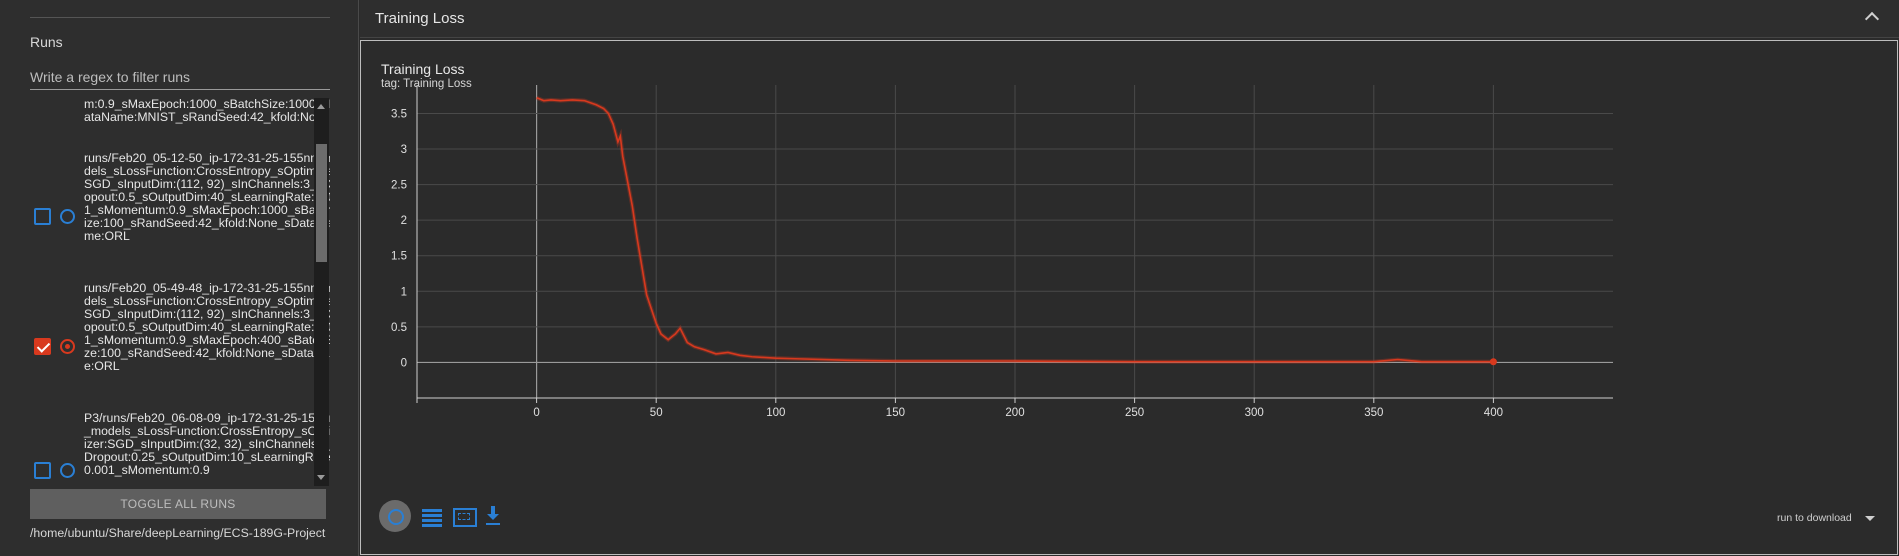 The image size is (1899, 556). Describe the element at coordinates (180, 77) in the screenshot. I see `run-filter-input` at that location.